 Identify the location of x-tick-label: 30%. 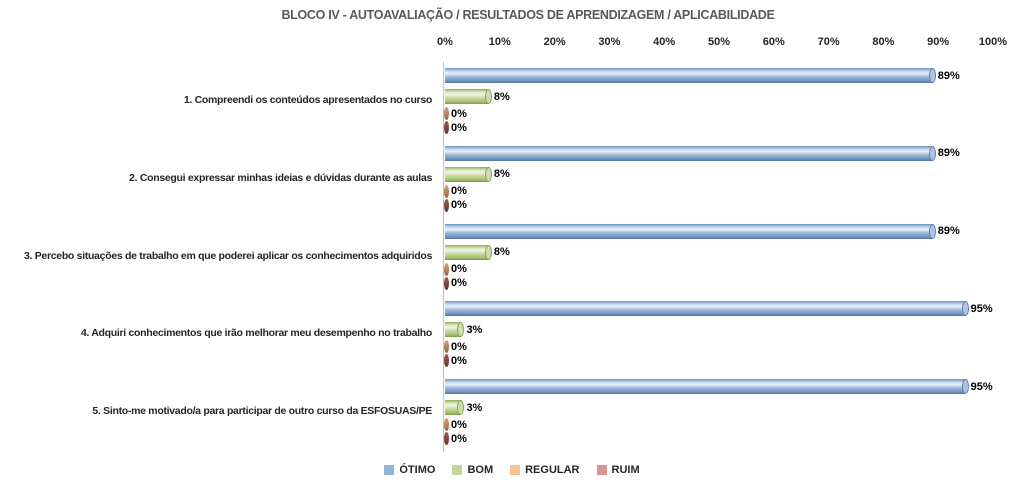
(609, 42).